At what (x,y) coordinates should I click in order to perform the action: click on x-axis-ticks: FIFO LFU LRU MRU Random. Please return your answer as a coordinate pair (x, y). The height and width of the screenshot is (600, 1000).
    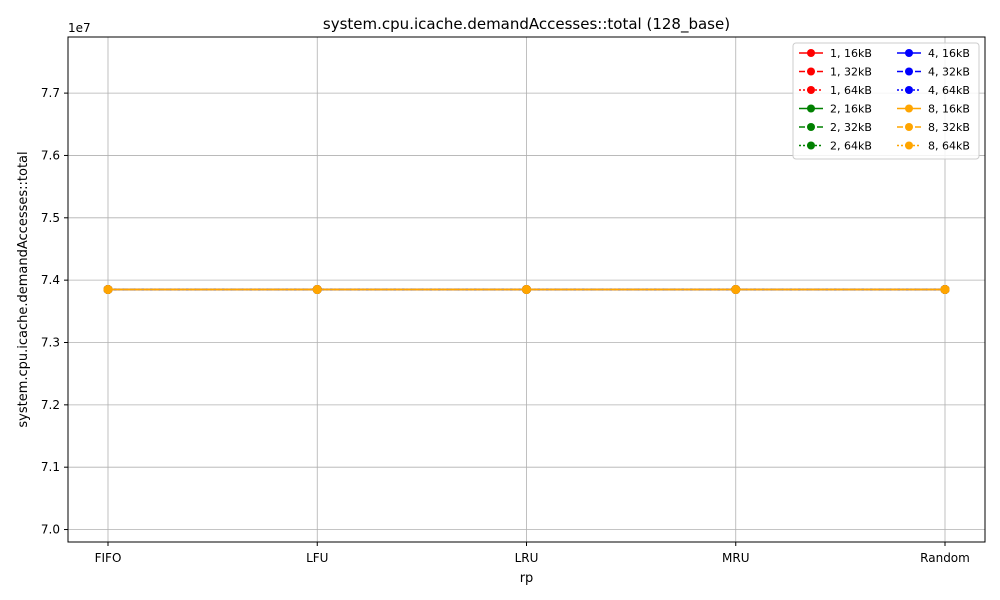
    Looking at the image, I should click on (532, 553).